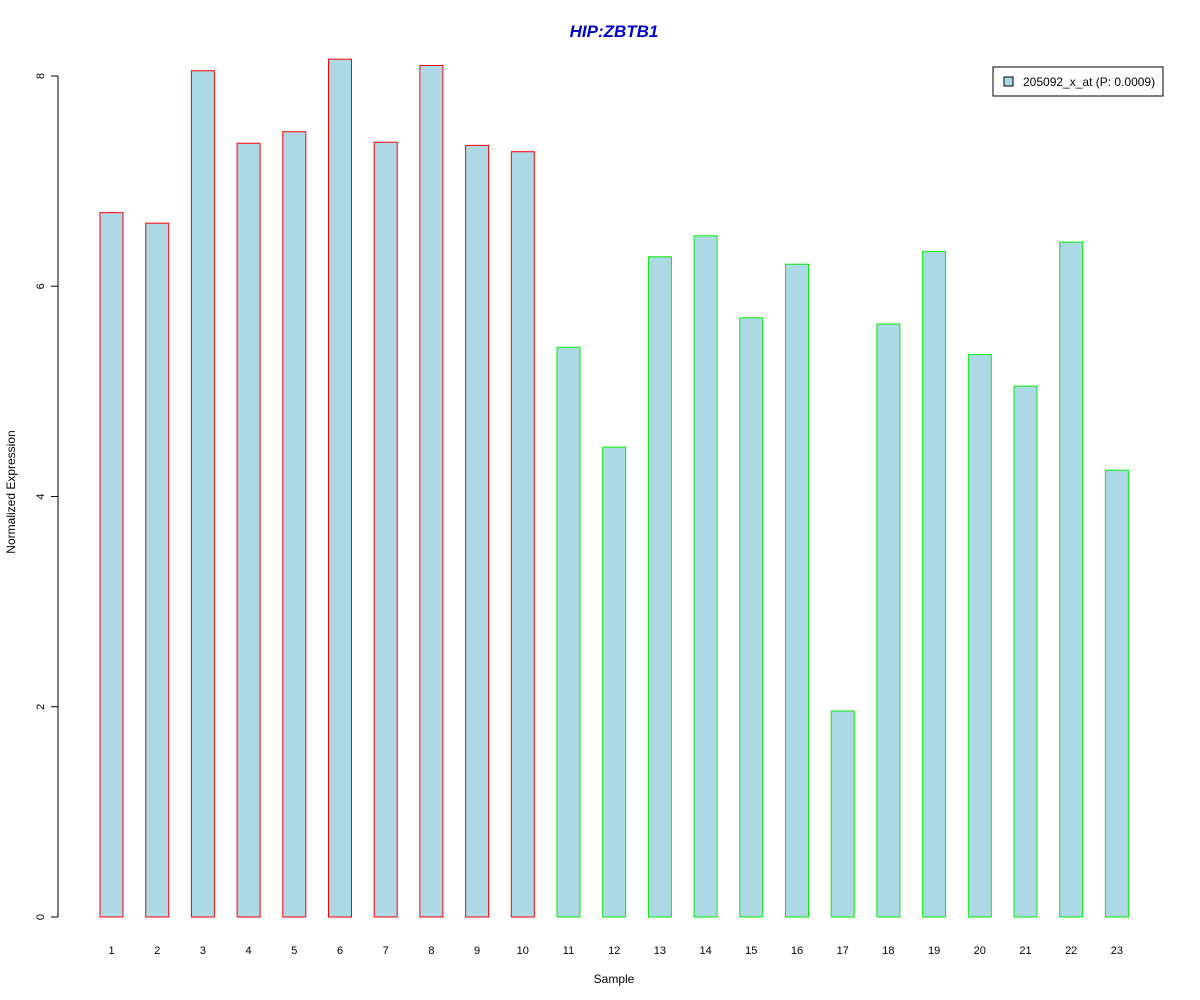  Describe the element at coordinates (614, 979) in the screenshot. I see `x-axis-label: Sample` at that location.